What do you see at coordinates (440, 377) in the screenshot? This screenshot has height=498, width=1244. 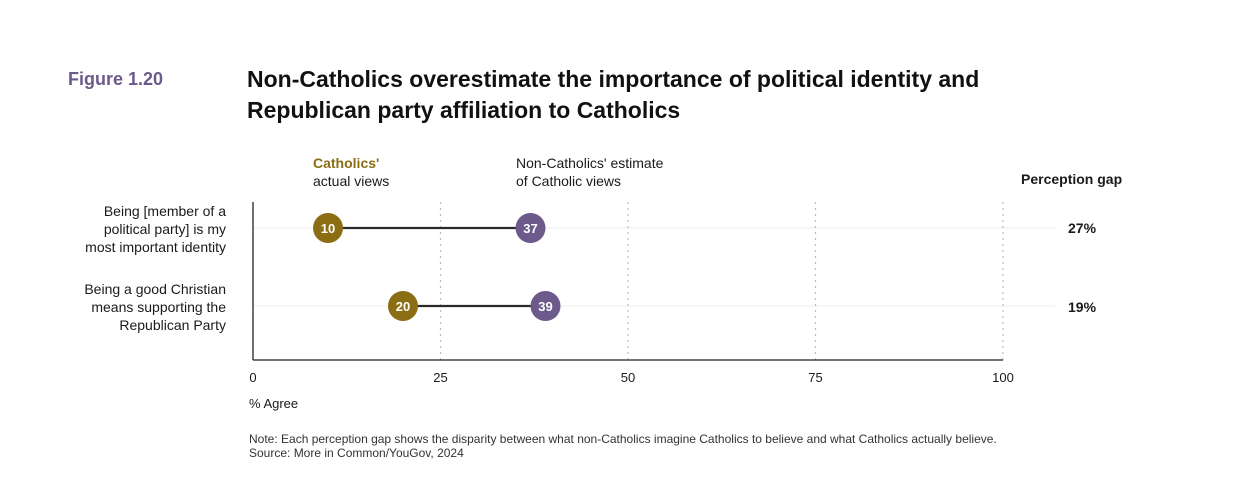 I see `x-tick-label: 25` at bounding box center [440, 377].